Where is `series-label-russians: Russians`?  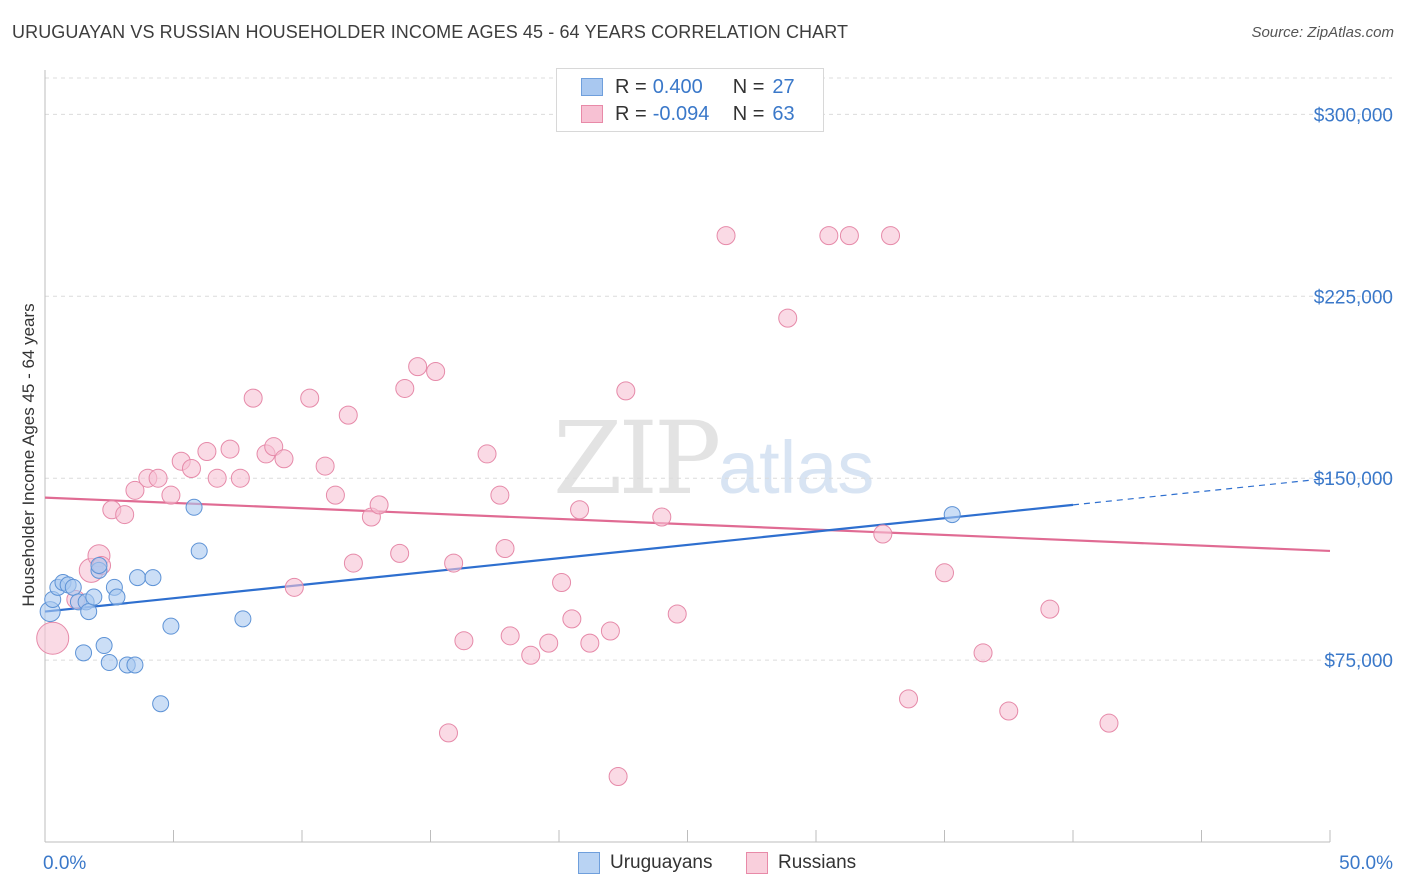 series-label-russians: Russians is located at coordinates (817, 862).